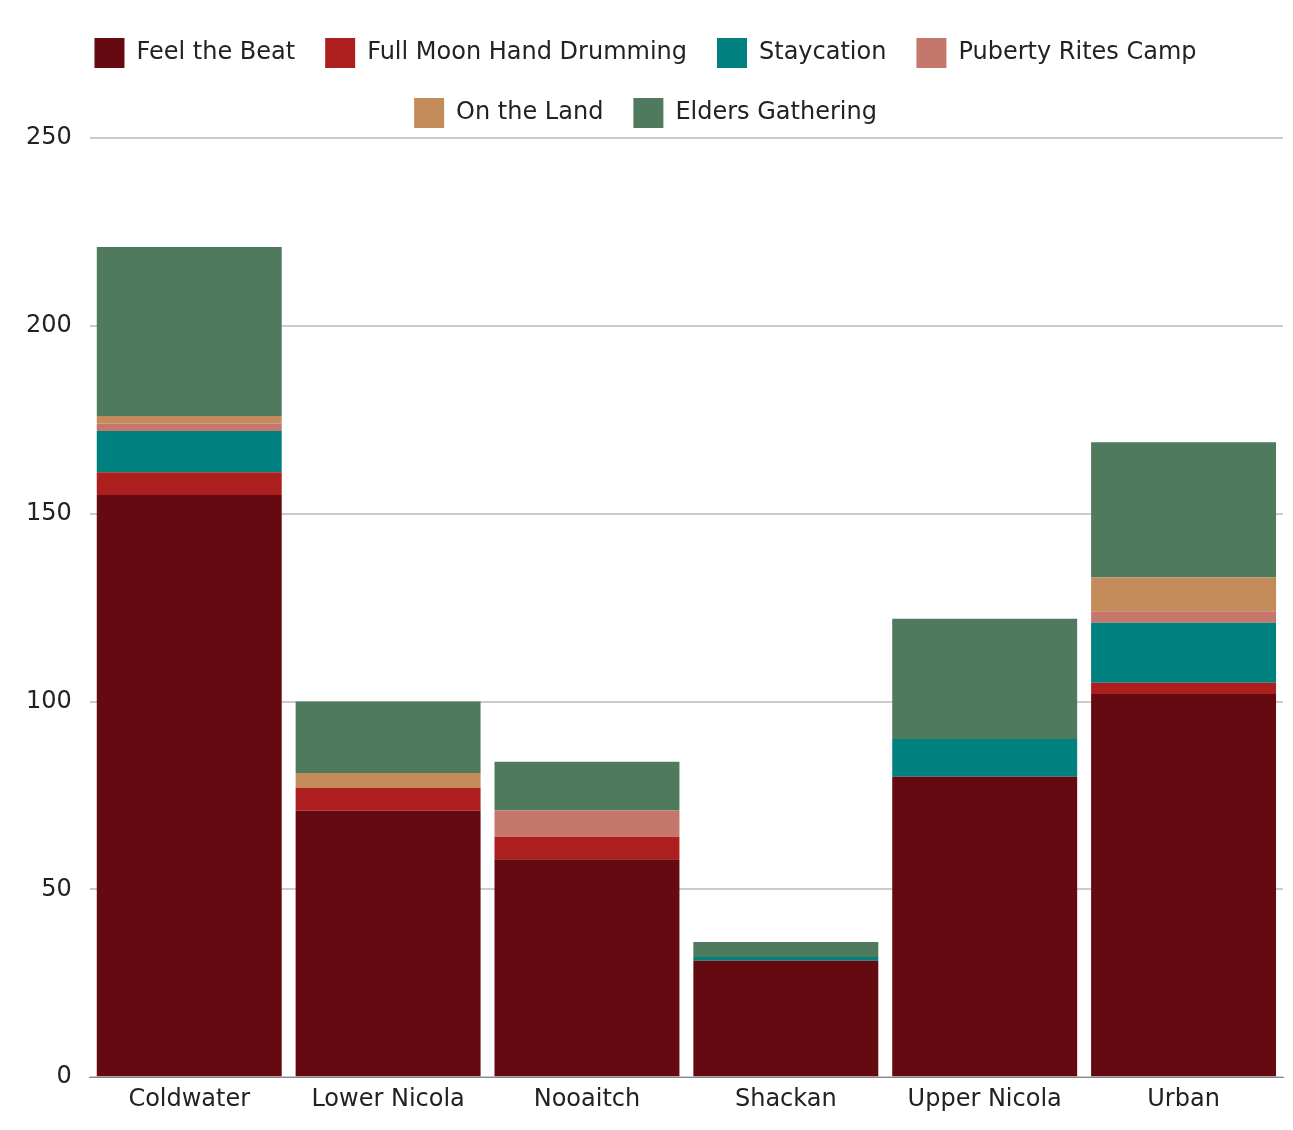 This screenshot has width=1293, height=1130. What do you see at coordinates (785, 1097) in the screenshot?
I see `x-tick-label: Shackan` at bounding box center [785, 1097].